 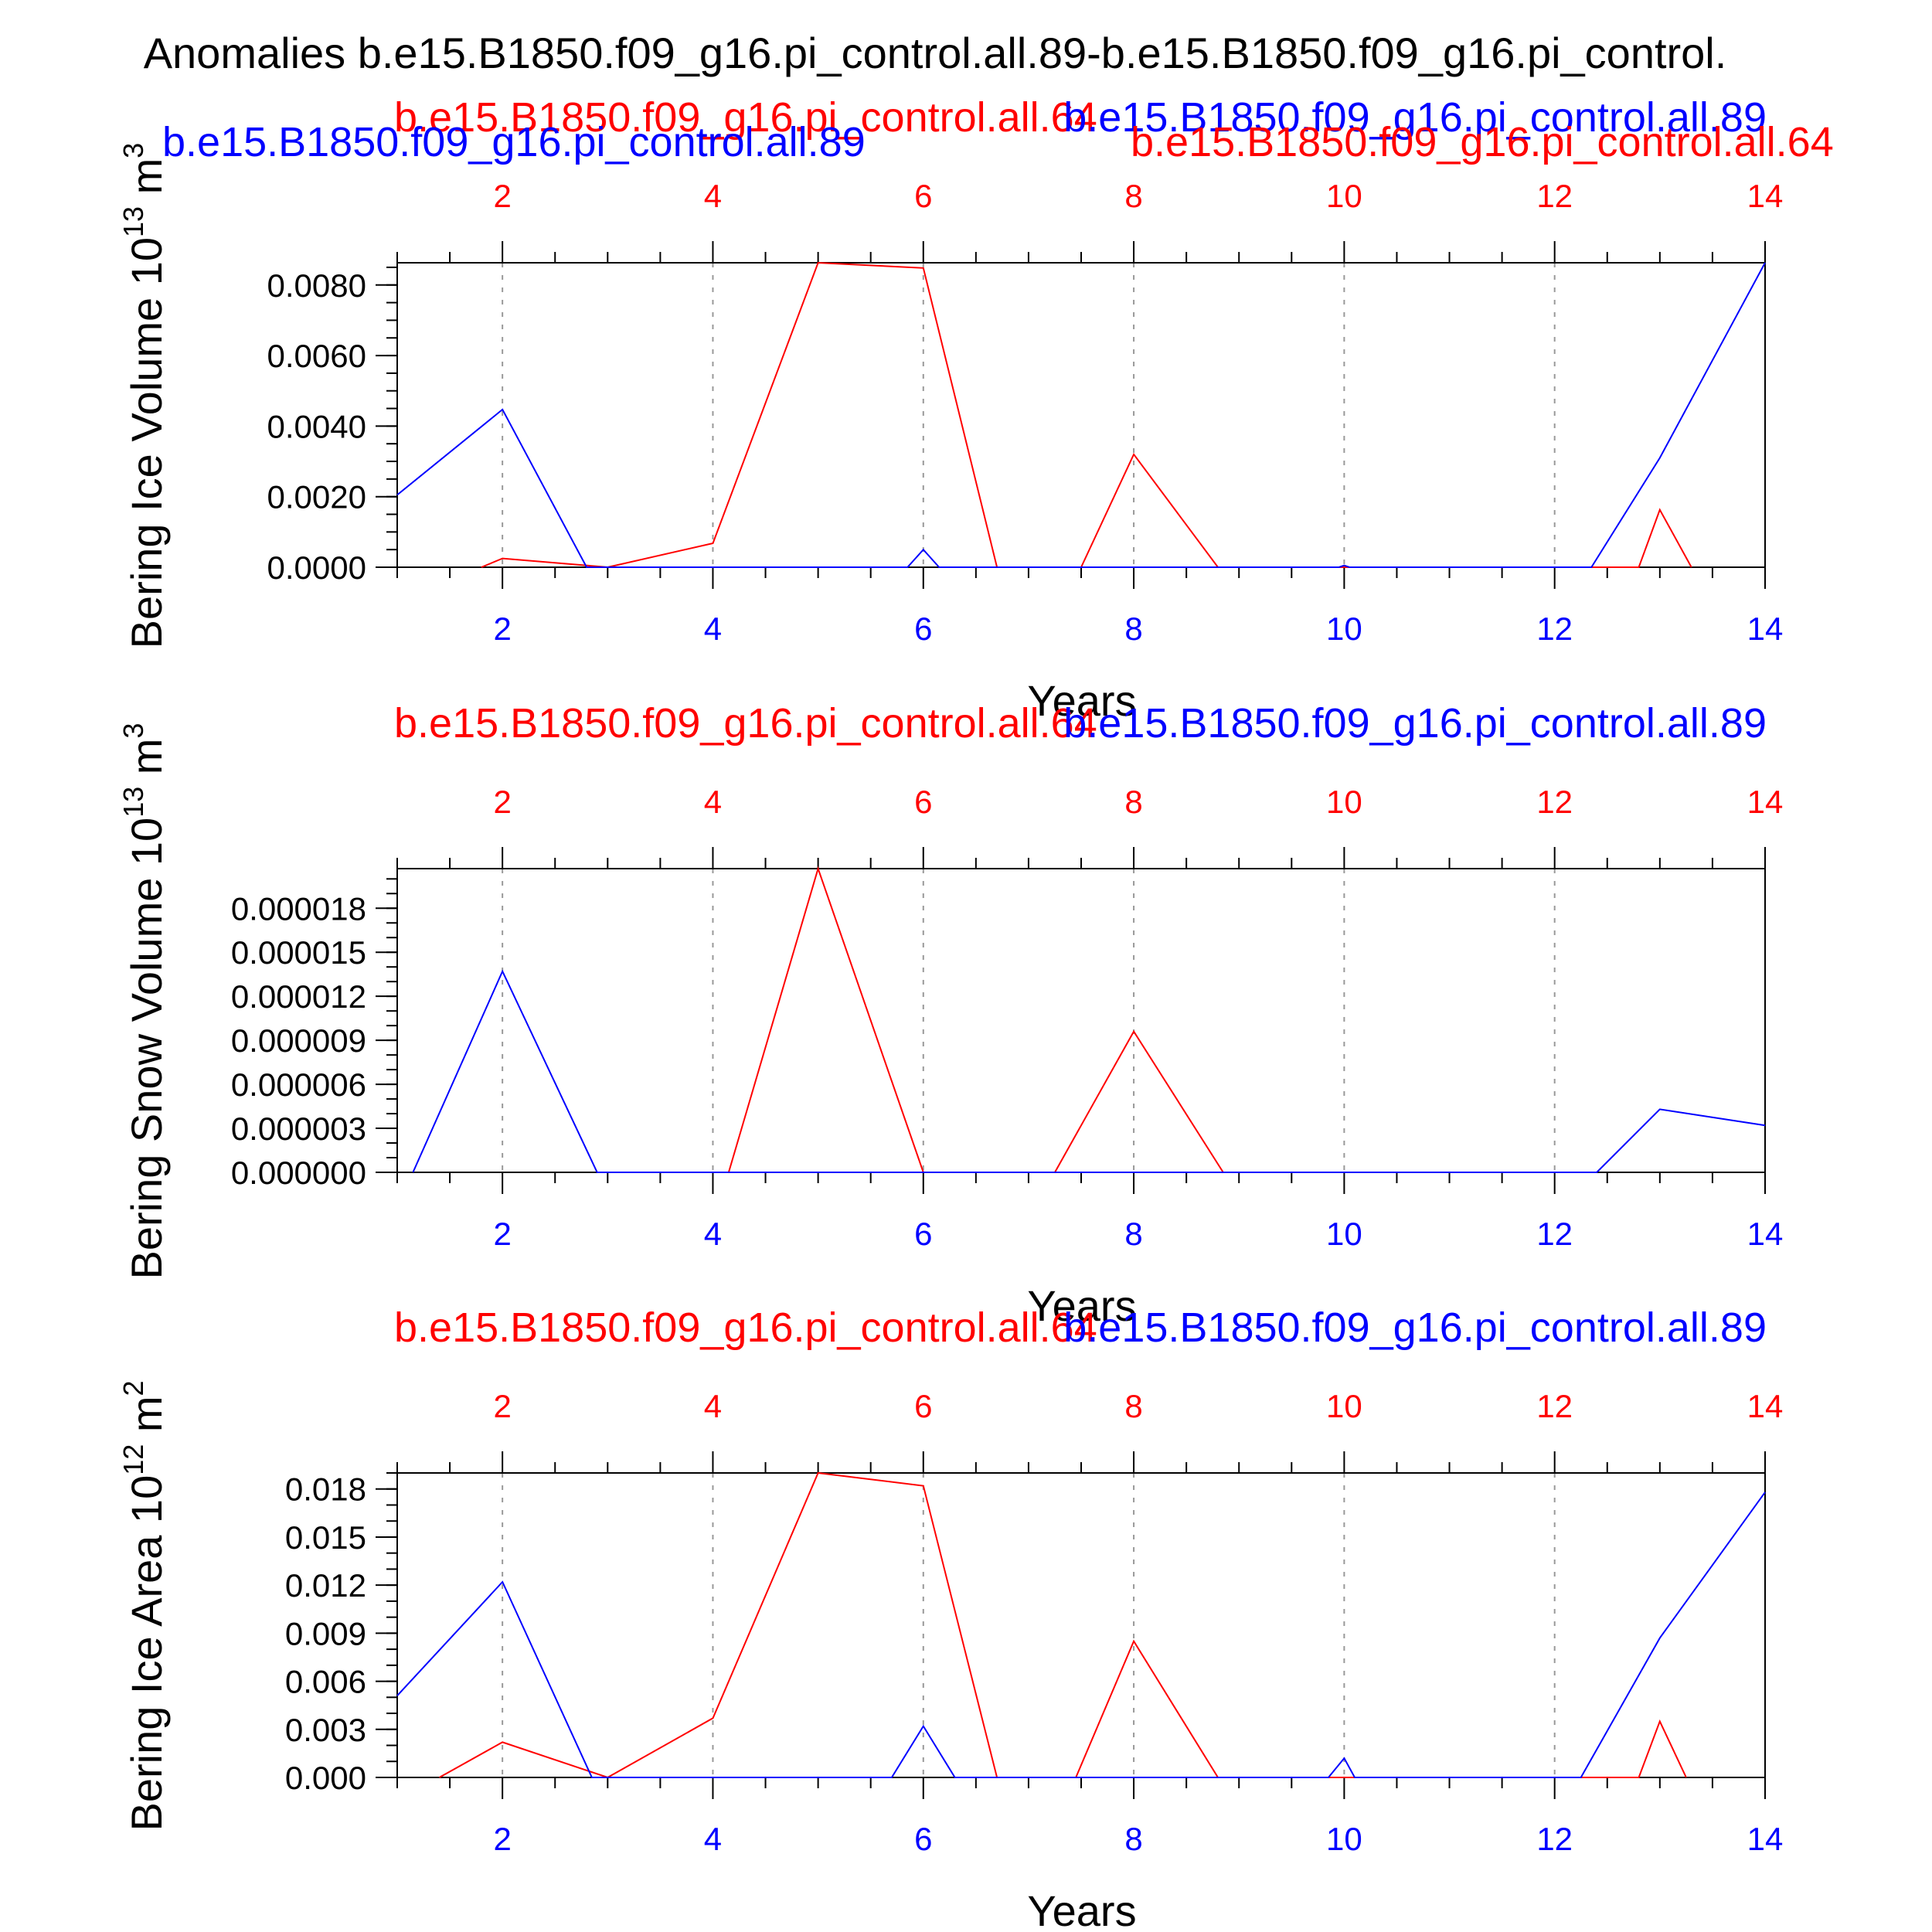 I want to click on y-axis-label: Bering Ice Volume 1013 m3, so click(x=144, y=396).